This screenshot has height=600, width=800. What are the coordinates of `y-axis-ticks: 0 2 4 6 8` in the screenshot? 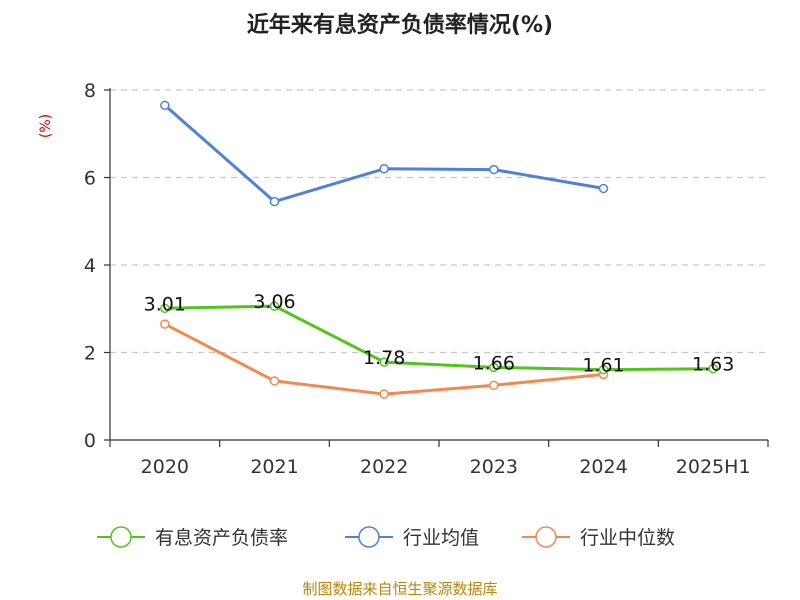 It's located at (90, 266).